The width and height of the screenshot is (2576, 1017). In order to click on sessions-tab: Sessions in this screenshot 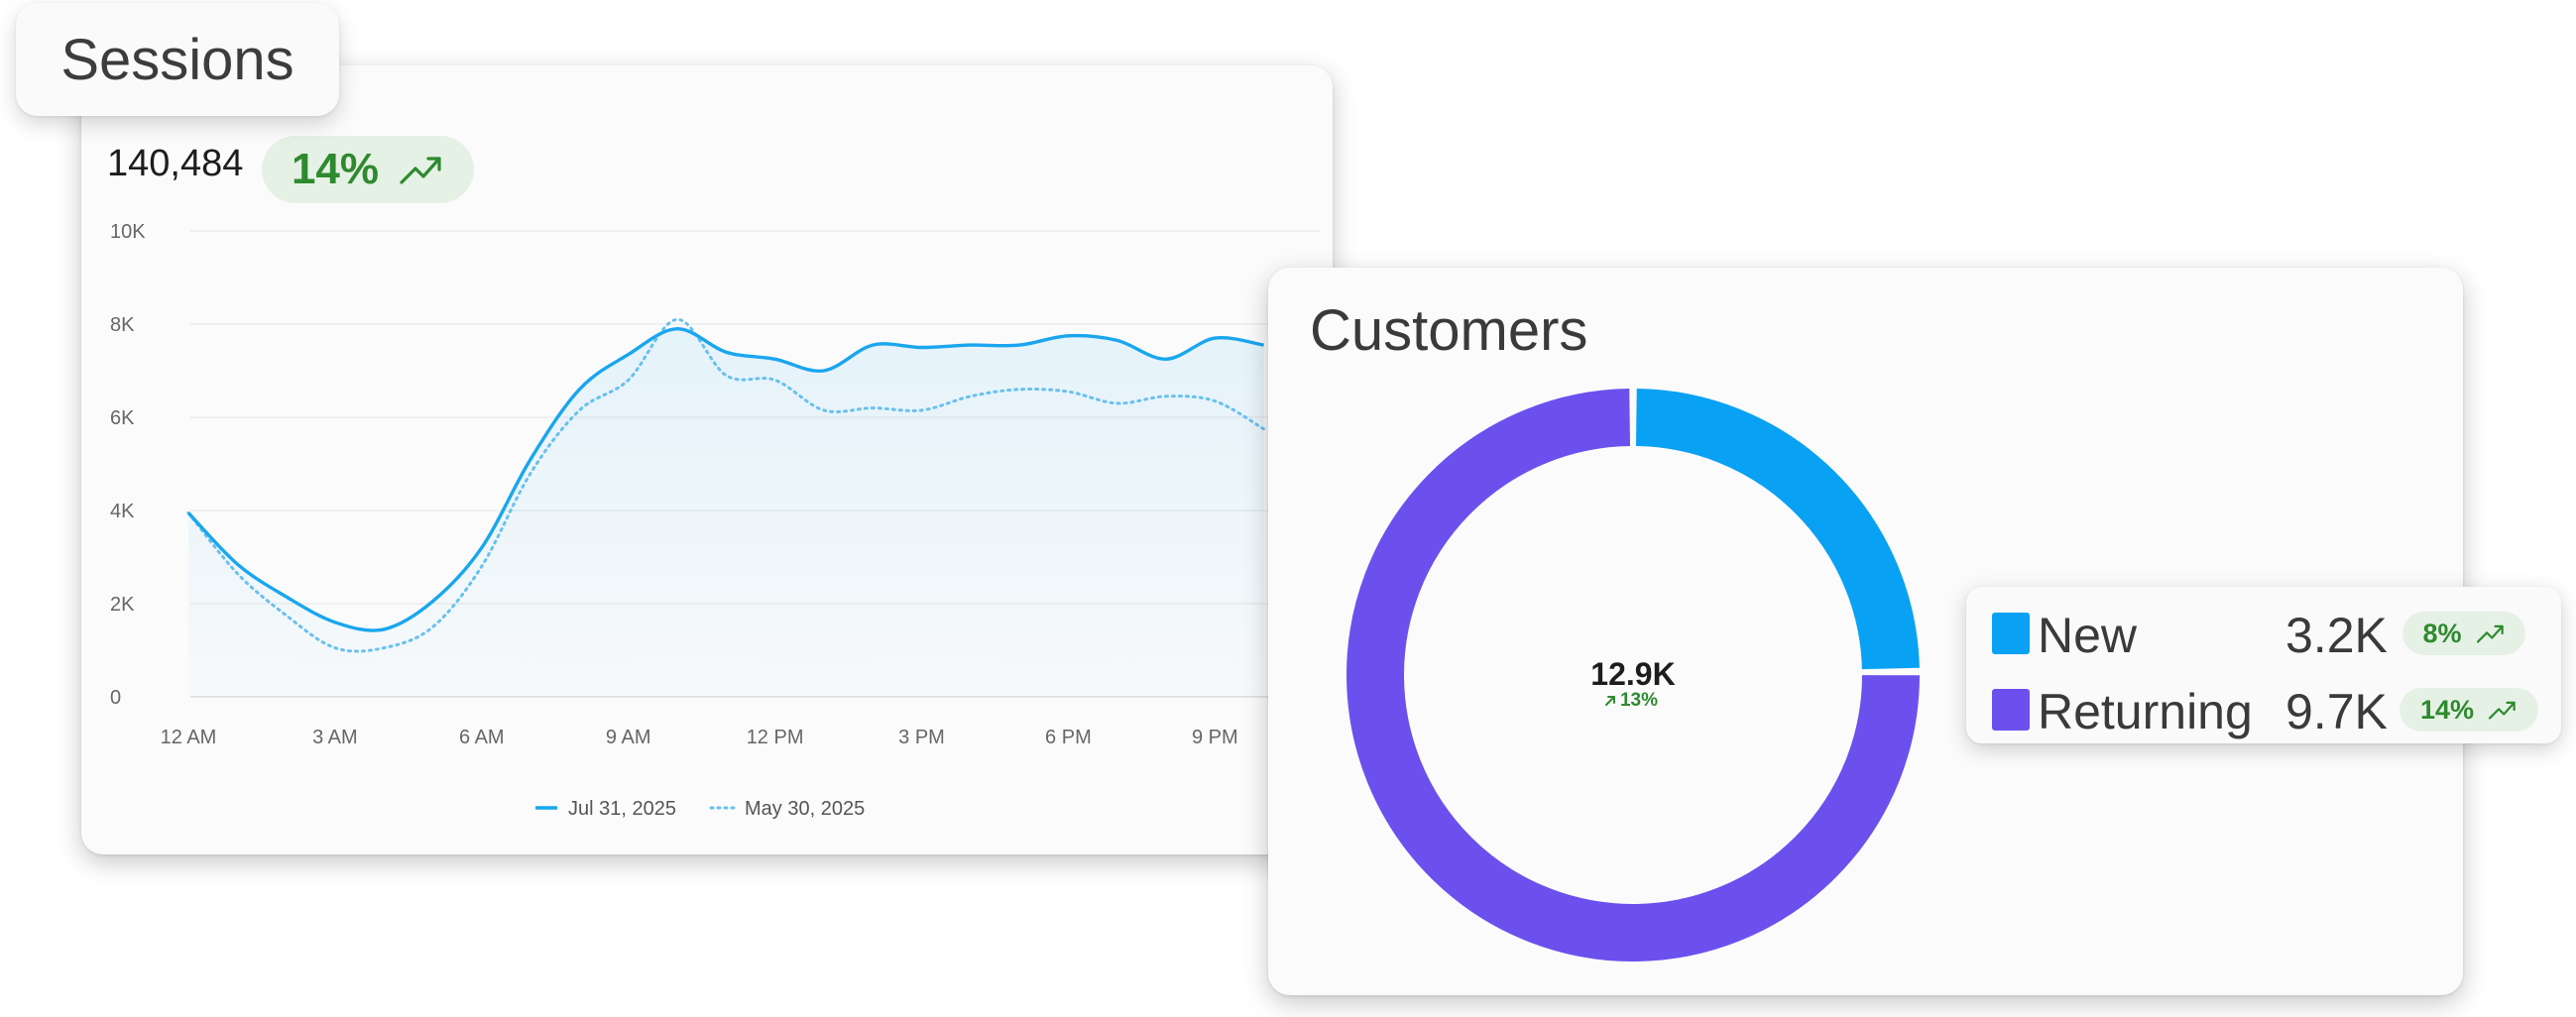, I will do `click(178, 59)`.